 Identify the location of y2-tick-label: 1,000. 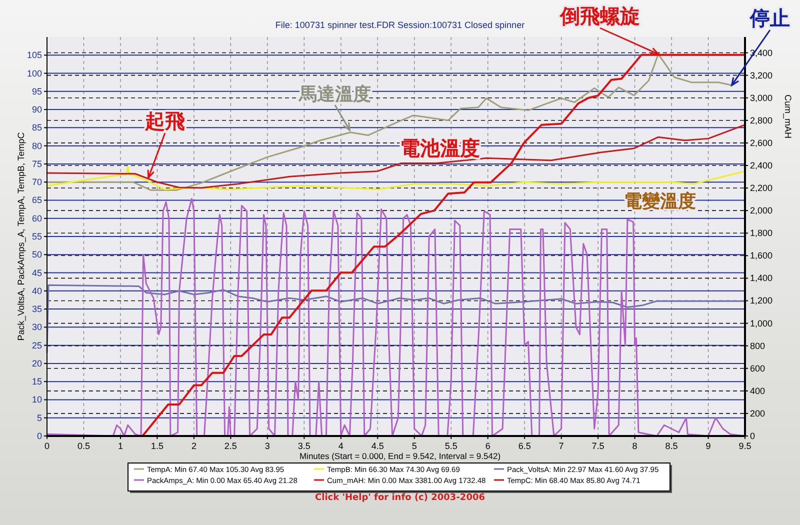
(761, 323).